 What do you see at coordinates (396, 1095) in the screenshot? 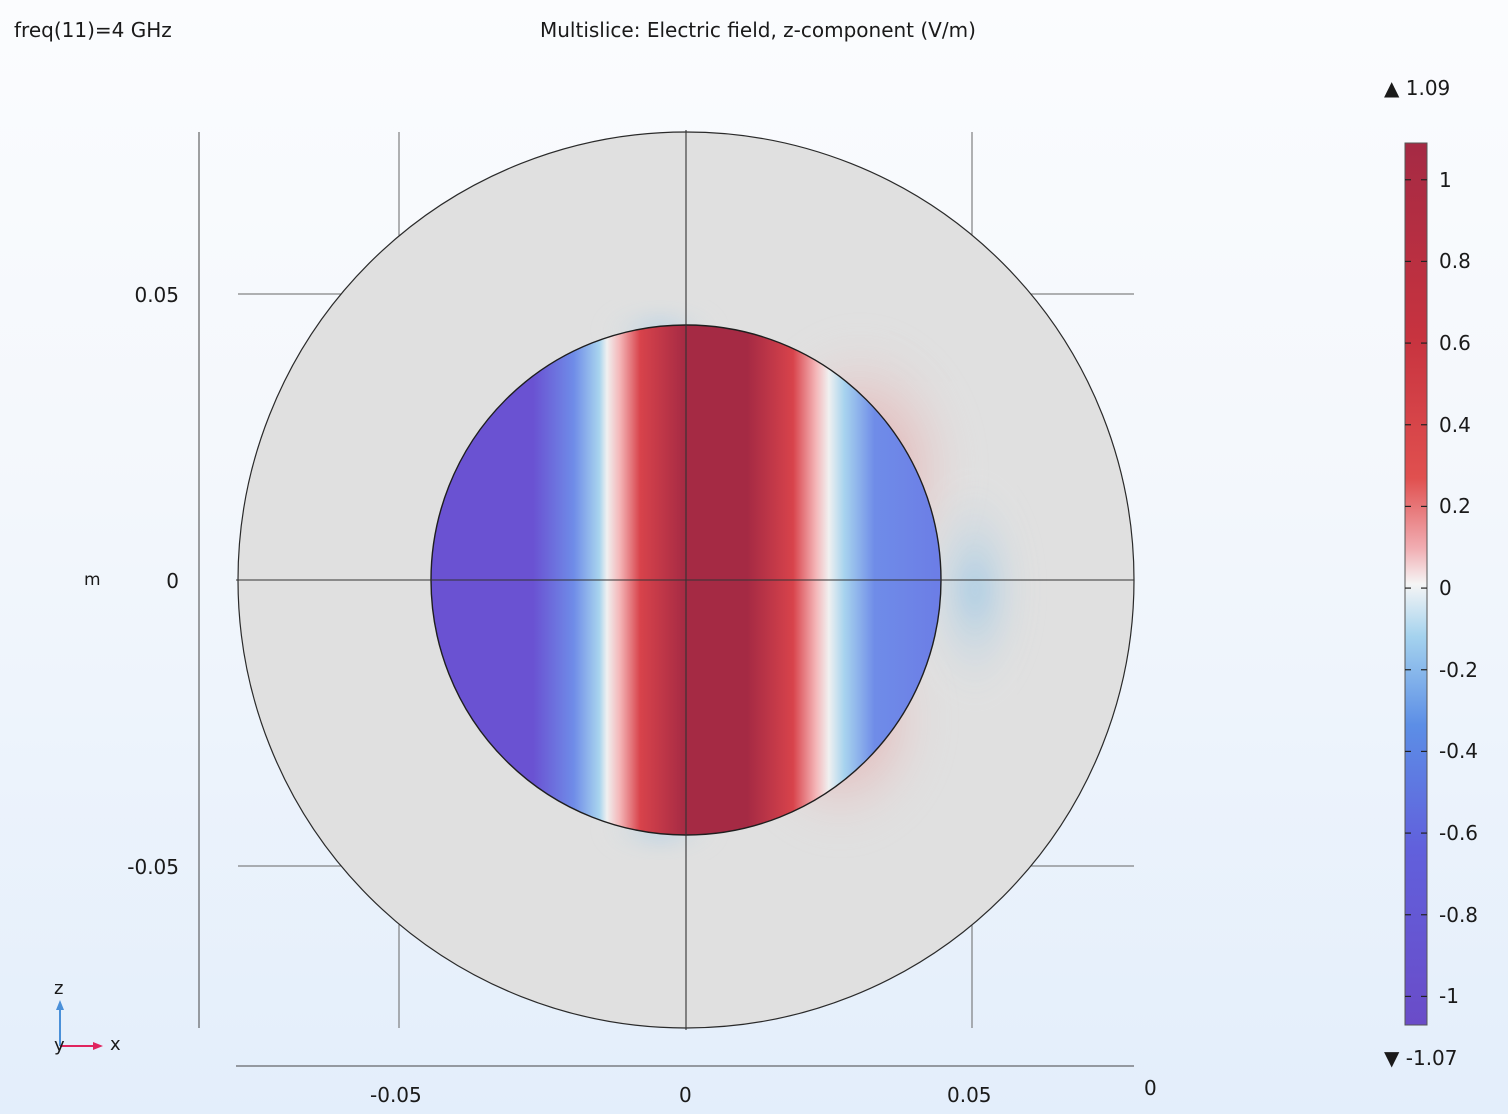
I see `x-tick-label-neg-0.05: -0.05` at bounding box center [396, 1095].